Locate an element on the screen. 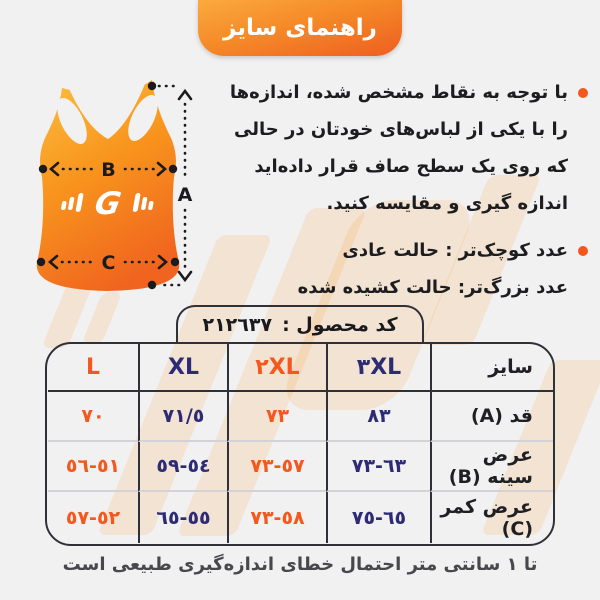 This screenshot has width=600, height=600. measure-a-top-dot is located at coordinates (152, 86).